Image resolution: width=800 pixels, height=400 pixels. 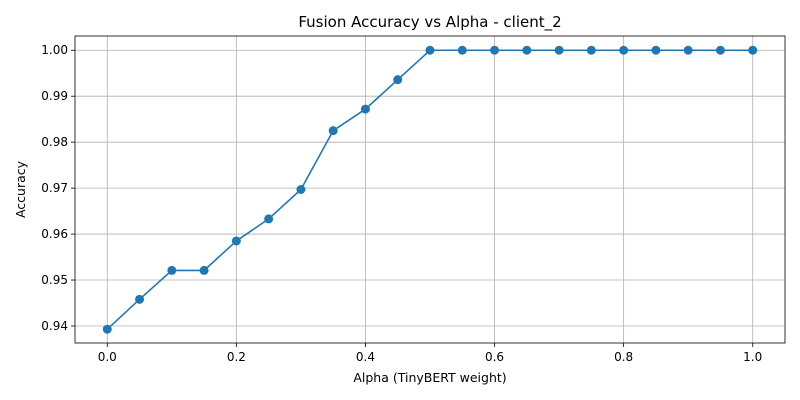 I want to click on x-tick-label: 0.0, so click(x=107, y=357).